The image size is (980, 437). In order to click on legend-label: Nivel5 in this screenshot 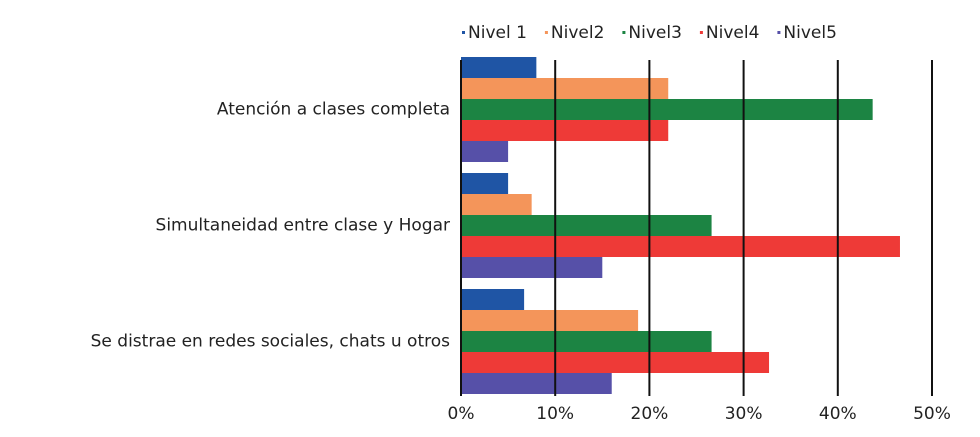, I will do `click(810, 33)`.